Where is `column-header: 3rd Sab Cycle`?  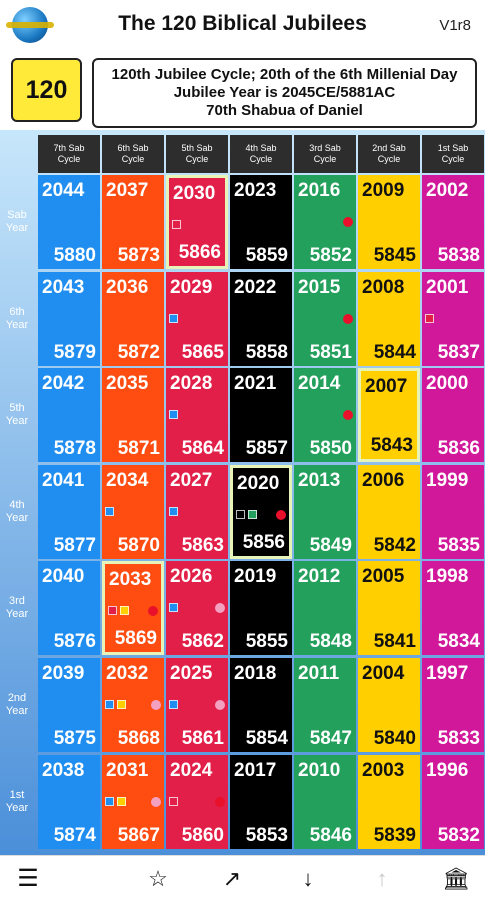
column-header: 3rd Sab Cycle is located at coordinates (325, 154).